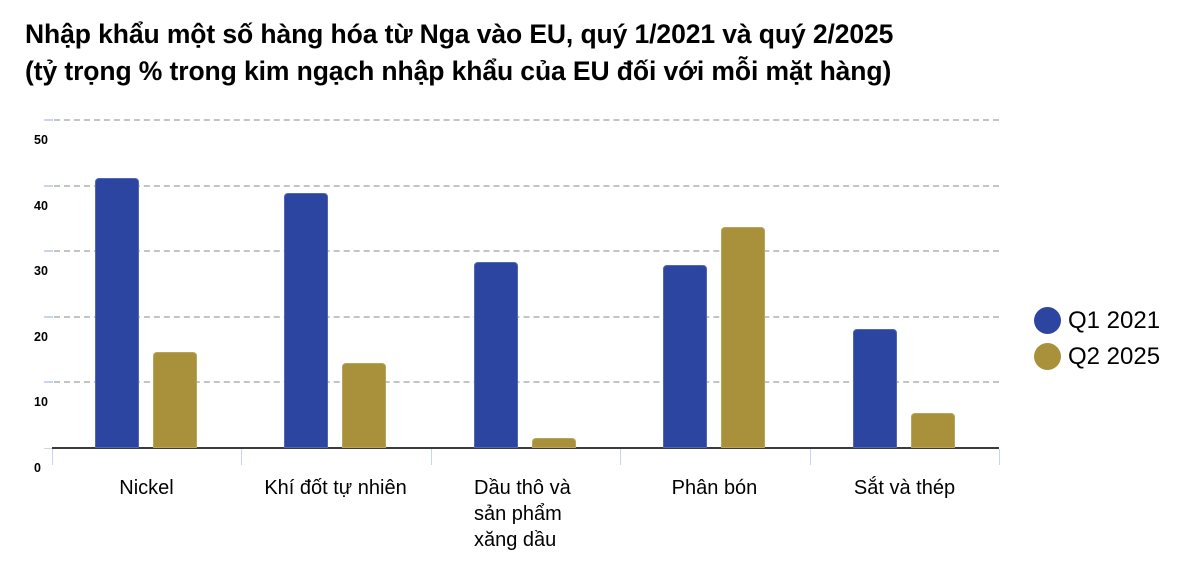 Image resolution: width=1200 pixels, height=580 pixels. I want to click on y-axis-tick-label: 50, so click(41, 140).